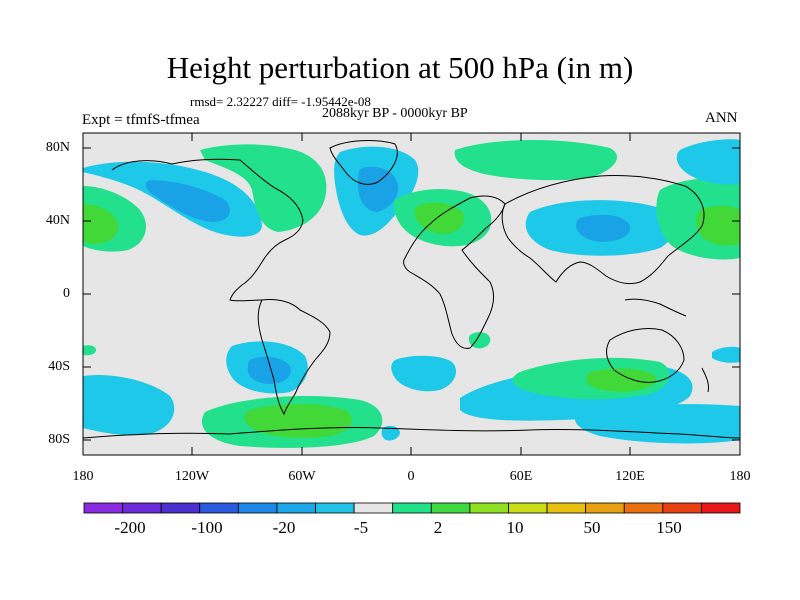  What do you see at coordinates (630, 476) in the screenshot?
I see `lon-label-120e: 120E` at bounding box center [630, 476].